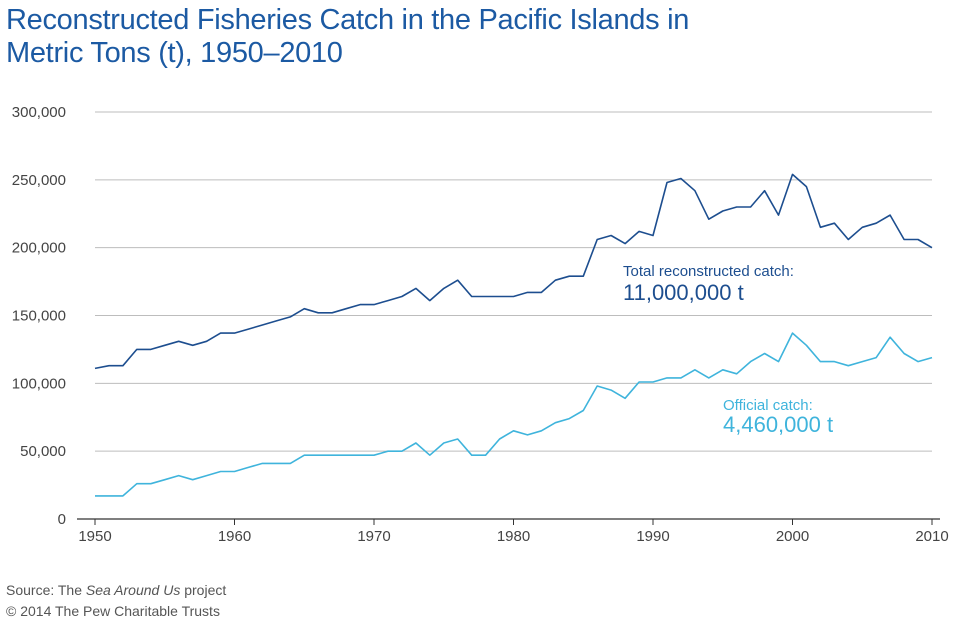  Describe the element at coordinates (768, 405) in the screenshot. I see `official-annotation-label: Official catch:` at that location.